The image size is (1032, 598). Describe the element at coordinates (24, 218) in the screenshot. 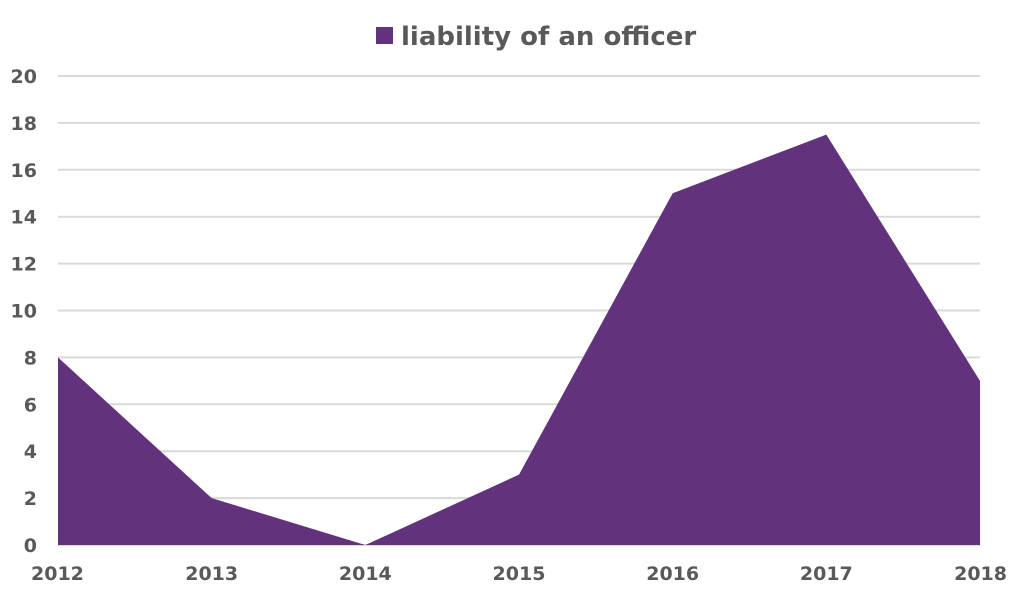

I see `y-tick-label: 14` at that location.